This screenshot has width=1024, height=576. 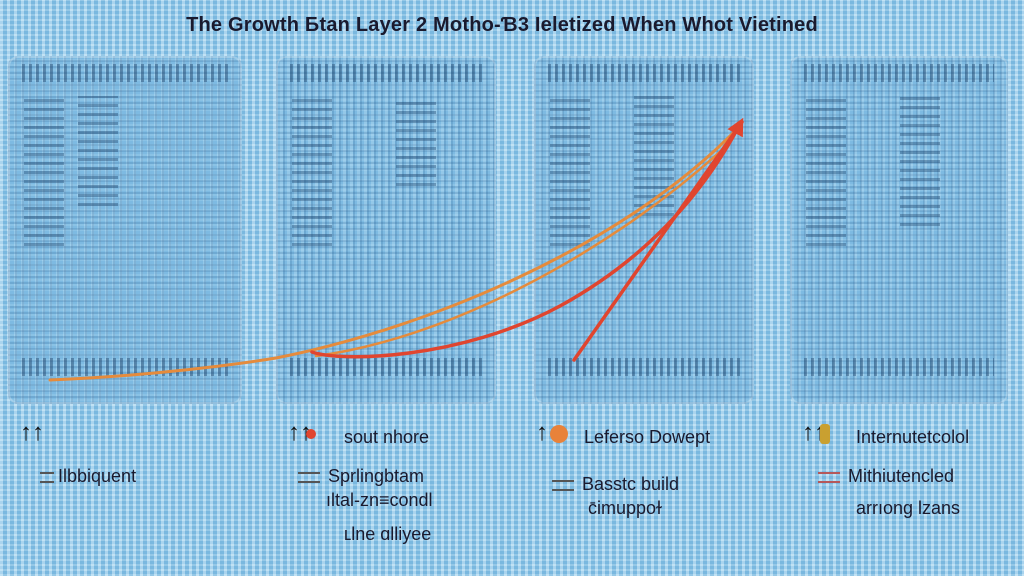 I want to click on panel-3-sub-line: c̄imuppoɫ, so click(x=625, y=508).